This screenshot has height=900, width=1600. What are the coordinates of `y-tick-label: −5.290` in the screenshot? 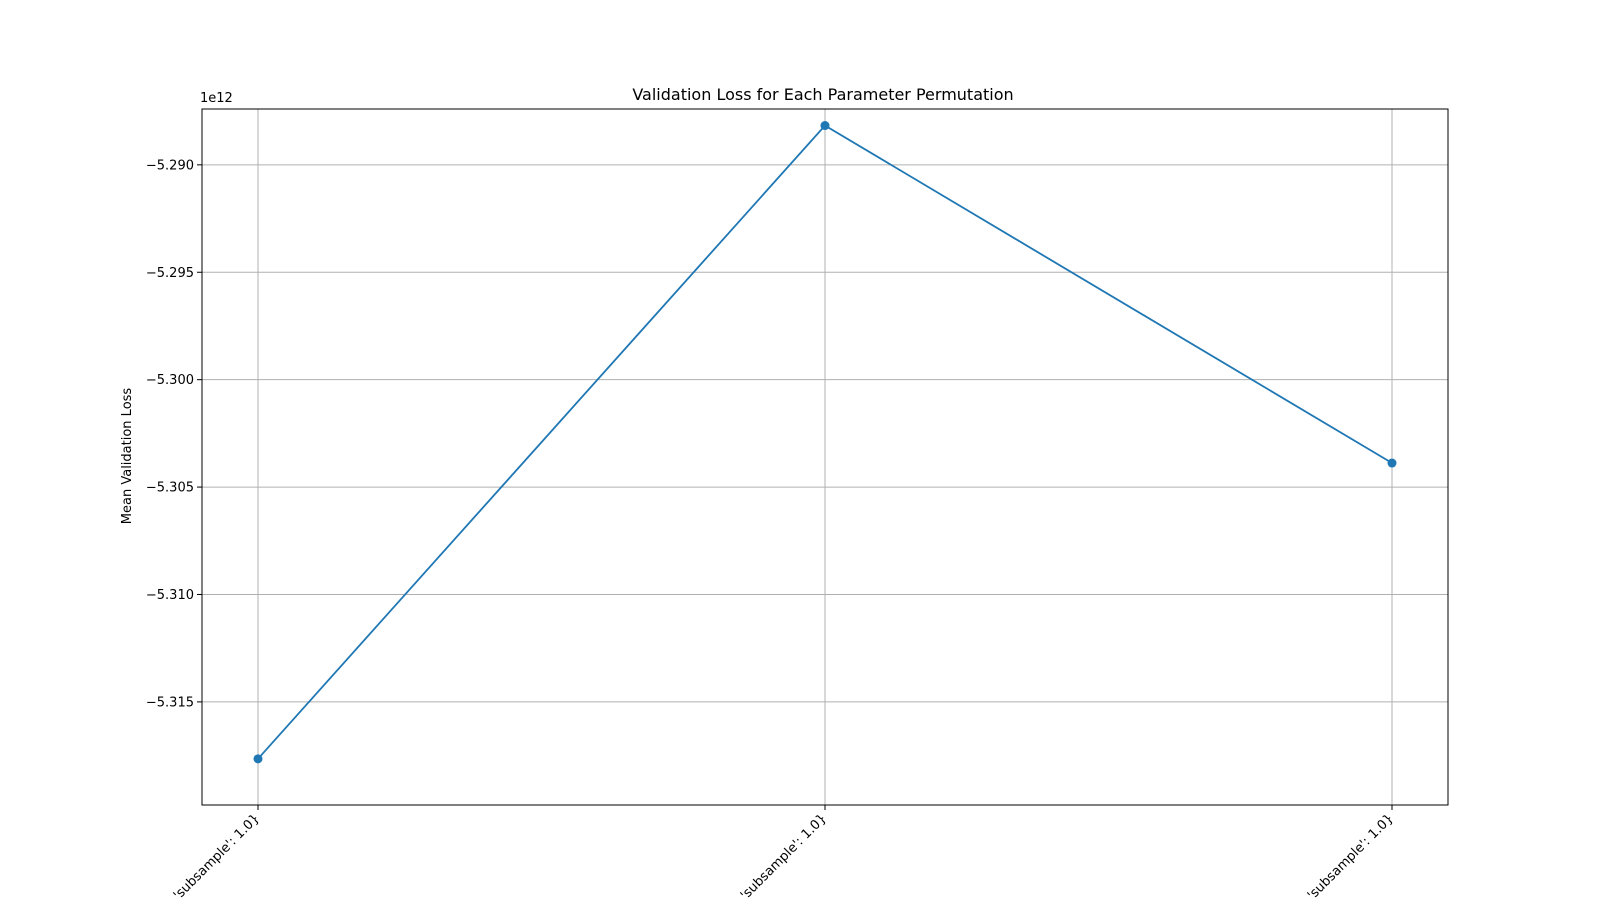 It's located at (170, 165).